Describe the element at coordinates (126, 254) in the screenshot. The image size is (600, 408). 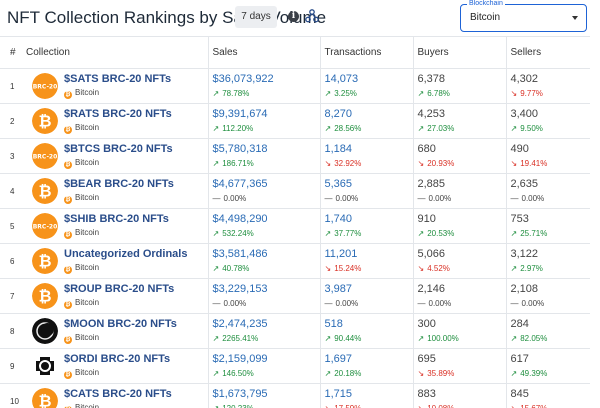
I see `collection-name-link: Uncategorized Ordinals` at that location.